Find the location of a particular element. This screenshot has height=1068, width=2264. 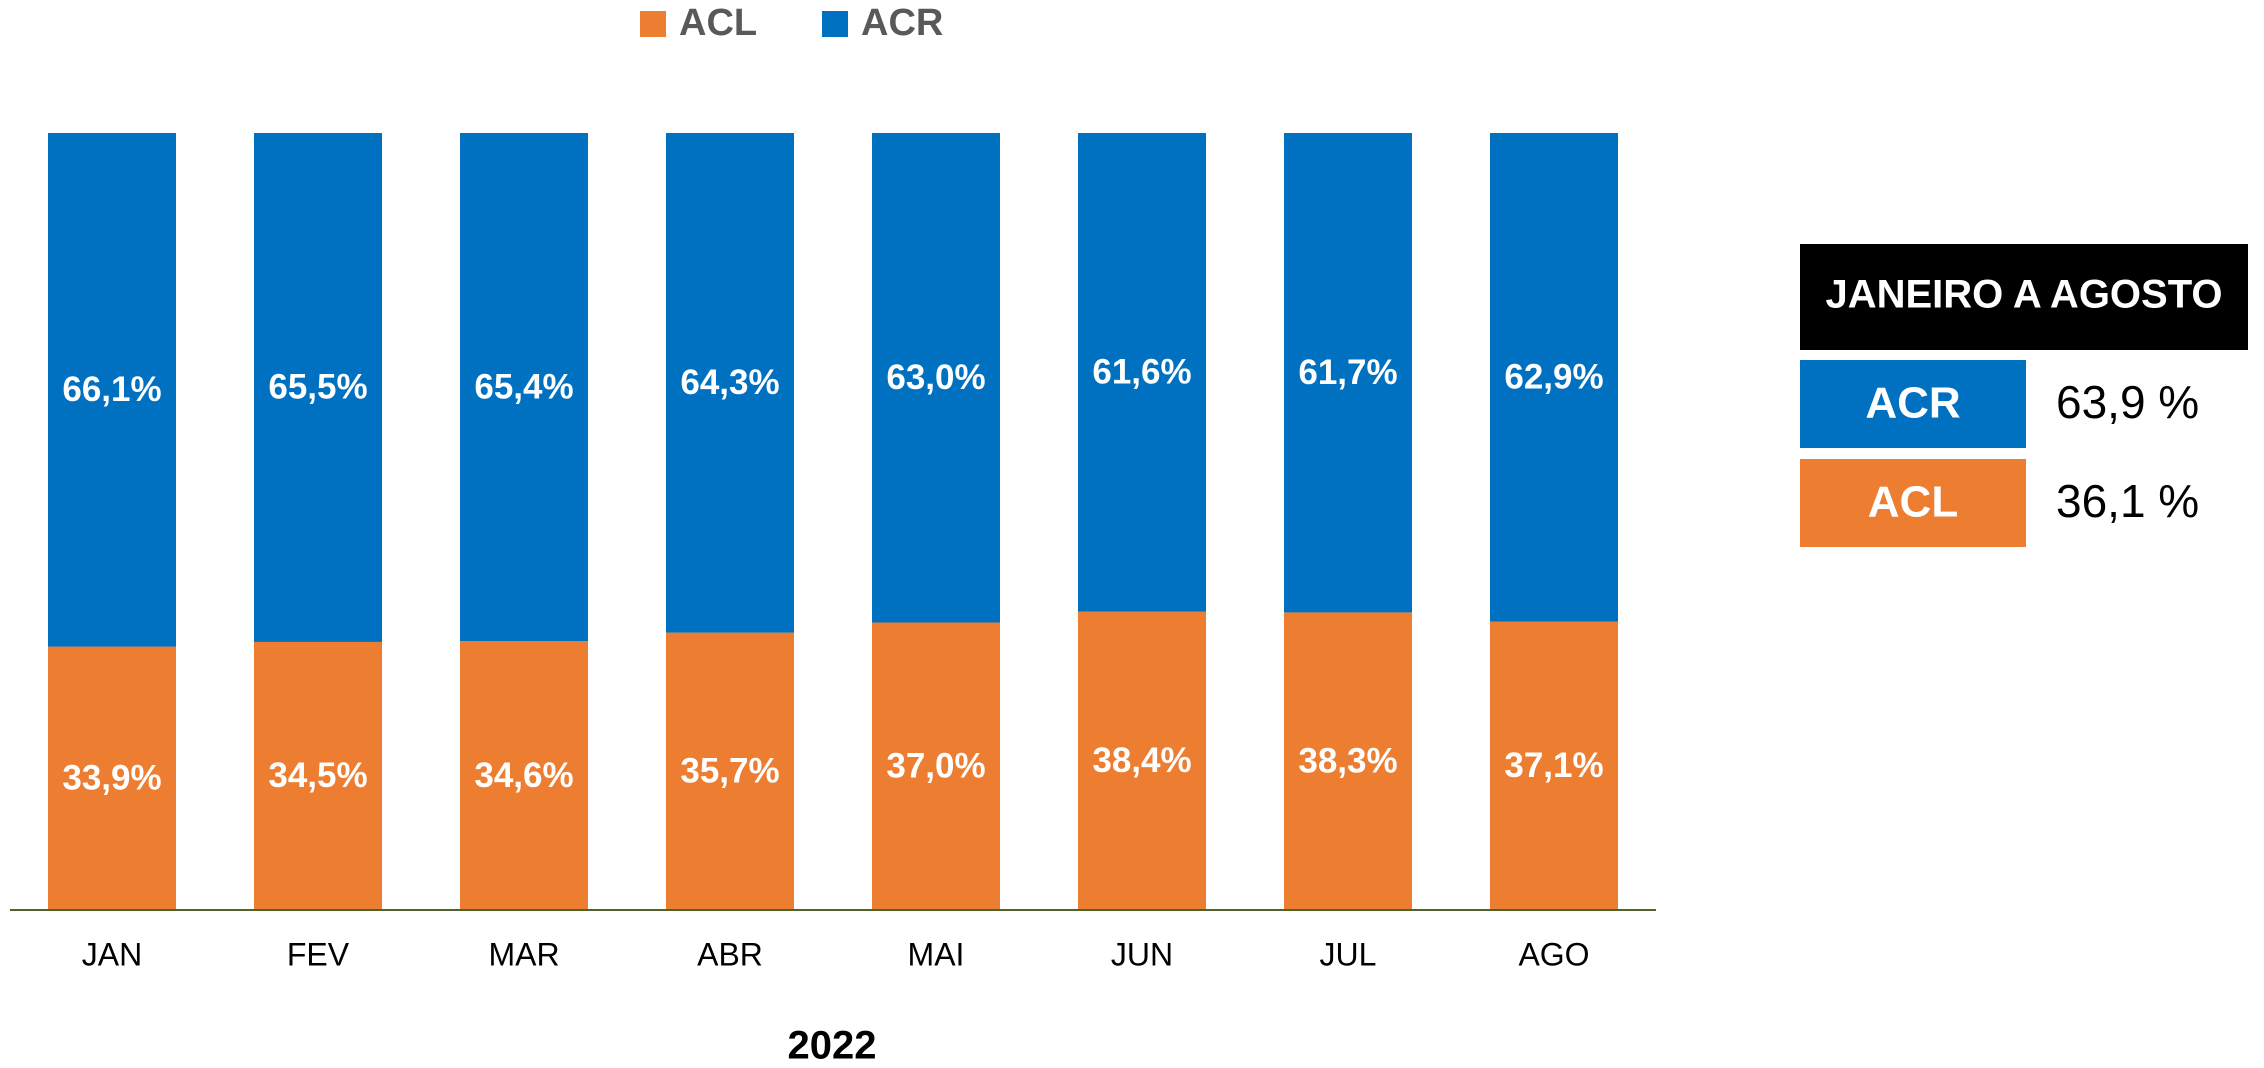

data-label: 38,3% is located at coordinates (1347, 760).